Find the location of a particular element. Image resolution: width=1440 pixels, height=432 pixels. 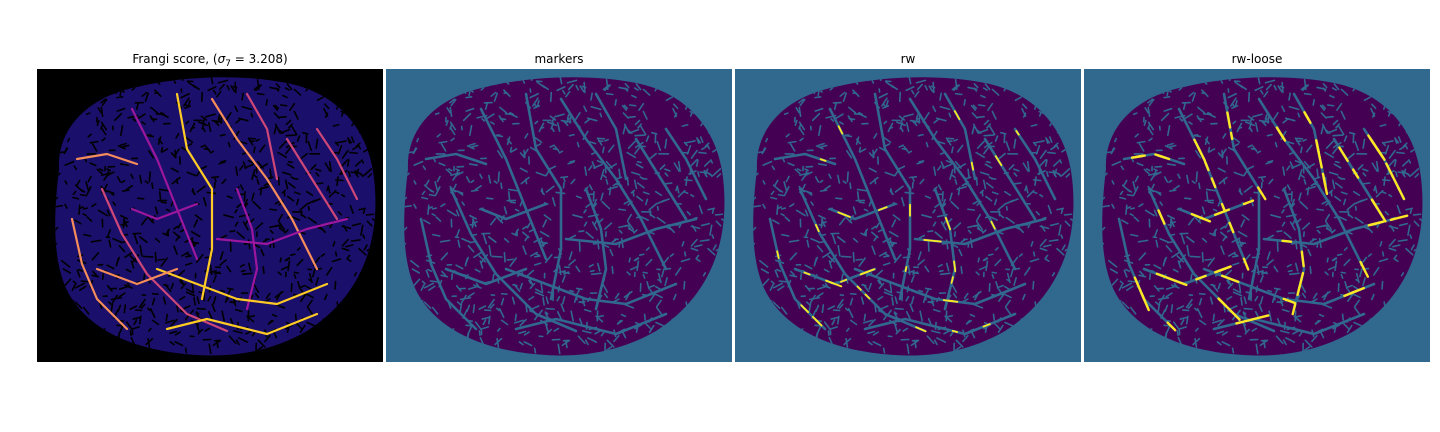

frangi-title-prefix: Frangi score, ( is located at coordinates (175, 59).